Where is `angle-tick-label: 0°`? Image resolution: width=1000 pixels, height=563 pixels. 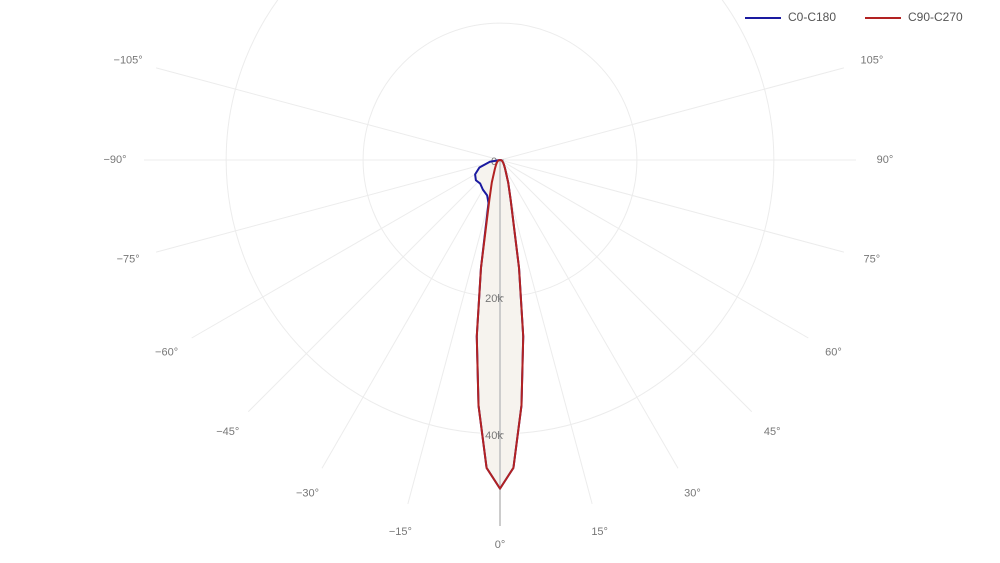 angle-tick-label: 0° is located at coordinates (500, 545).